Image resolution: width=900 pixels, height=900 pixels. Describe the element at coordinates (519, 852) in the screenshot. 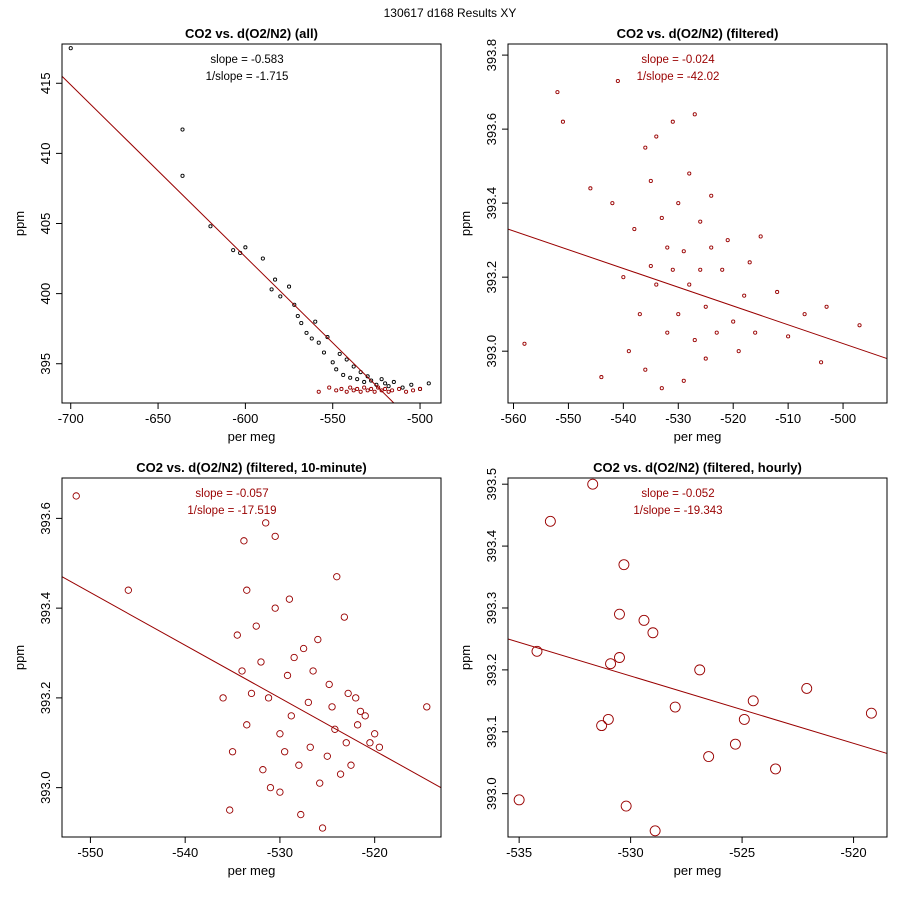

I see `x-tick-label: -535` at that location.